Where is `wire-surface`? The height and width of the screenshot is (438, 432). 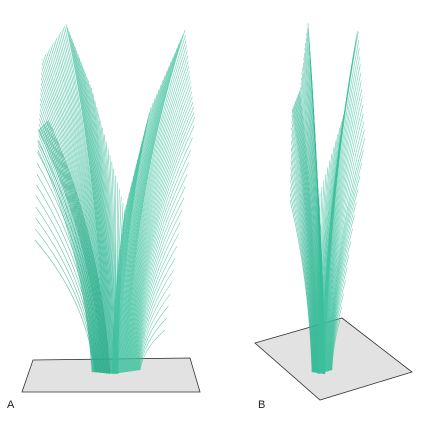
wire-surface is located at coordinates (327, 199).